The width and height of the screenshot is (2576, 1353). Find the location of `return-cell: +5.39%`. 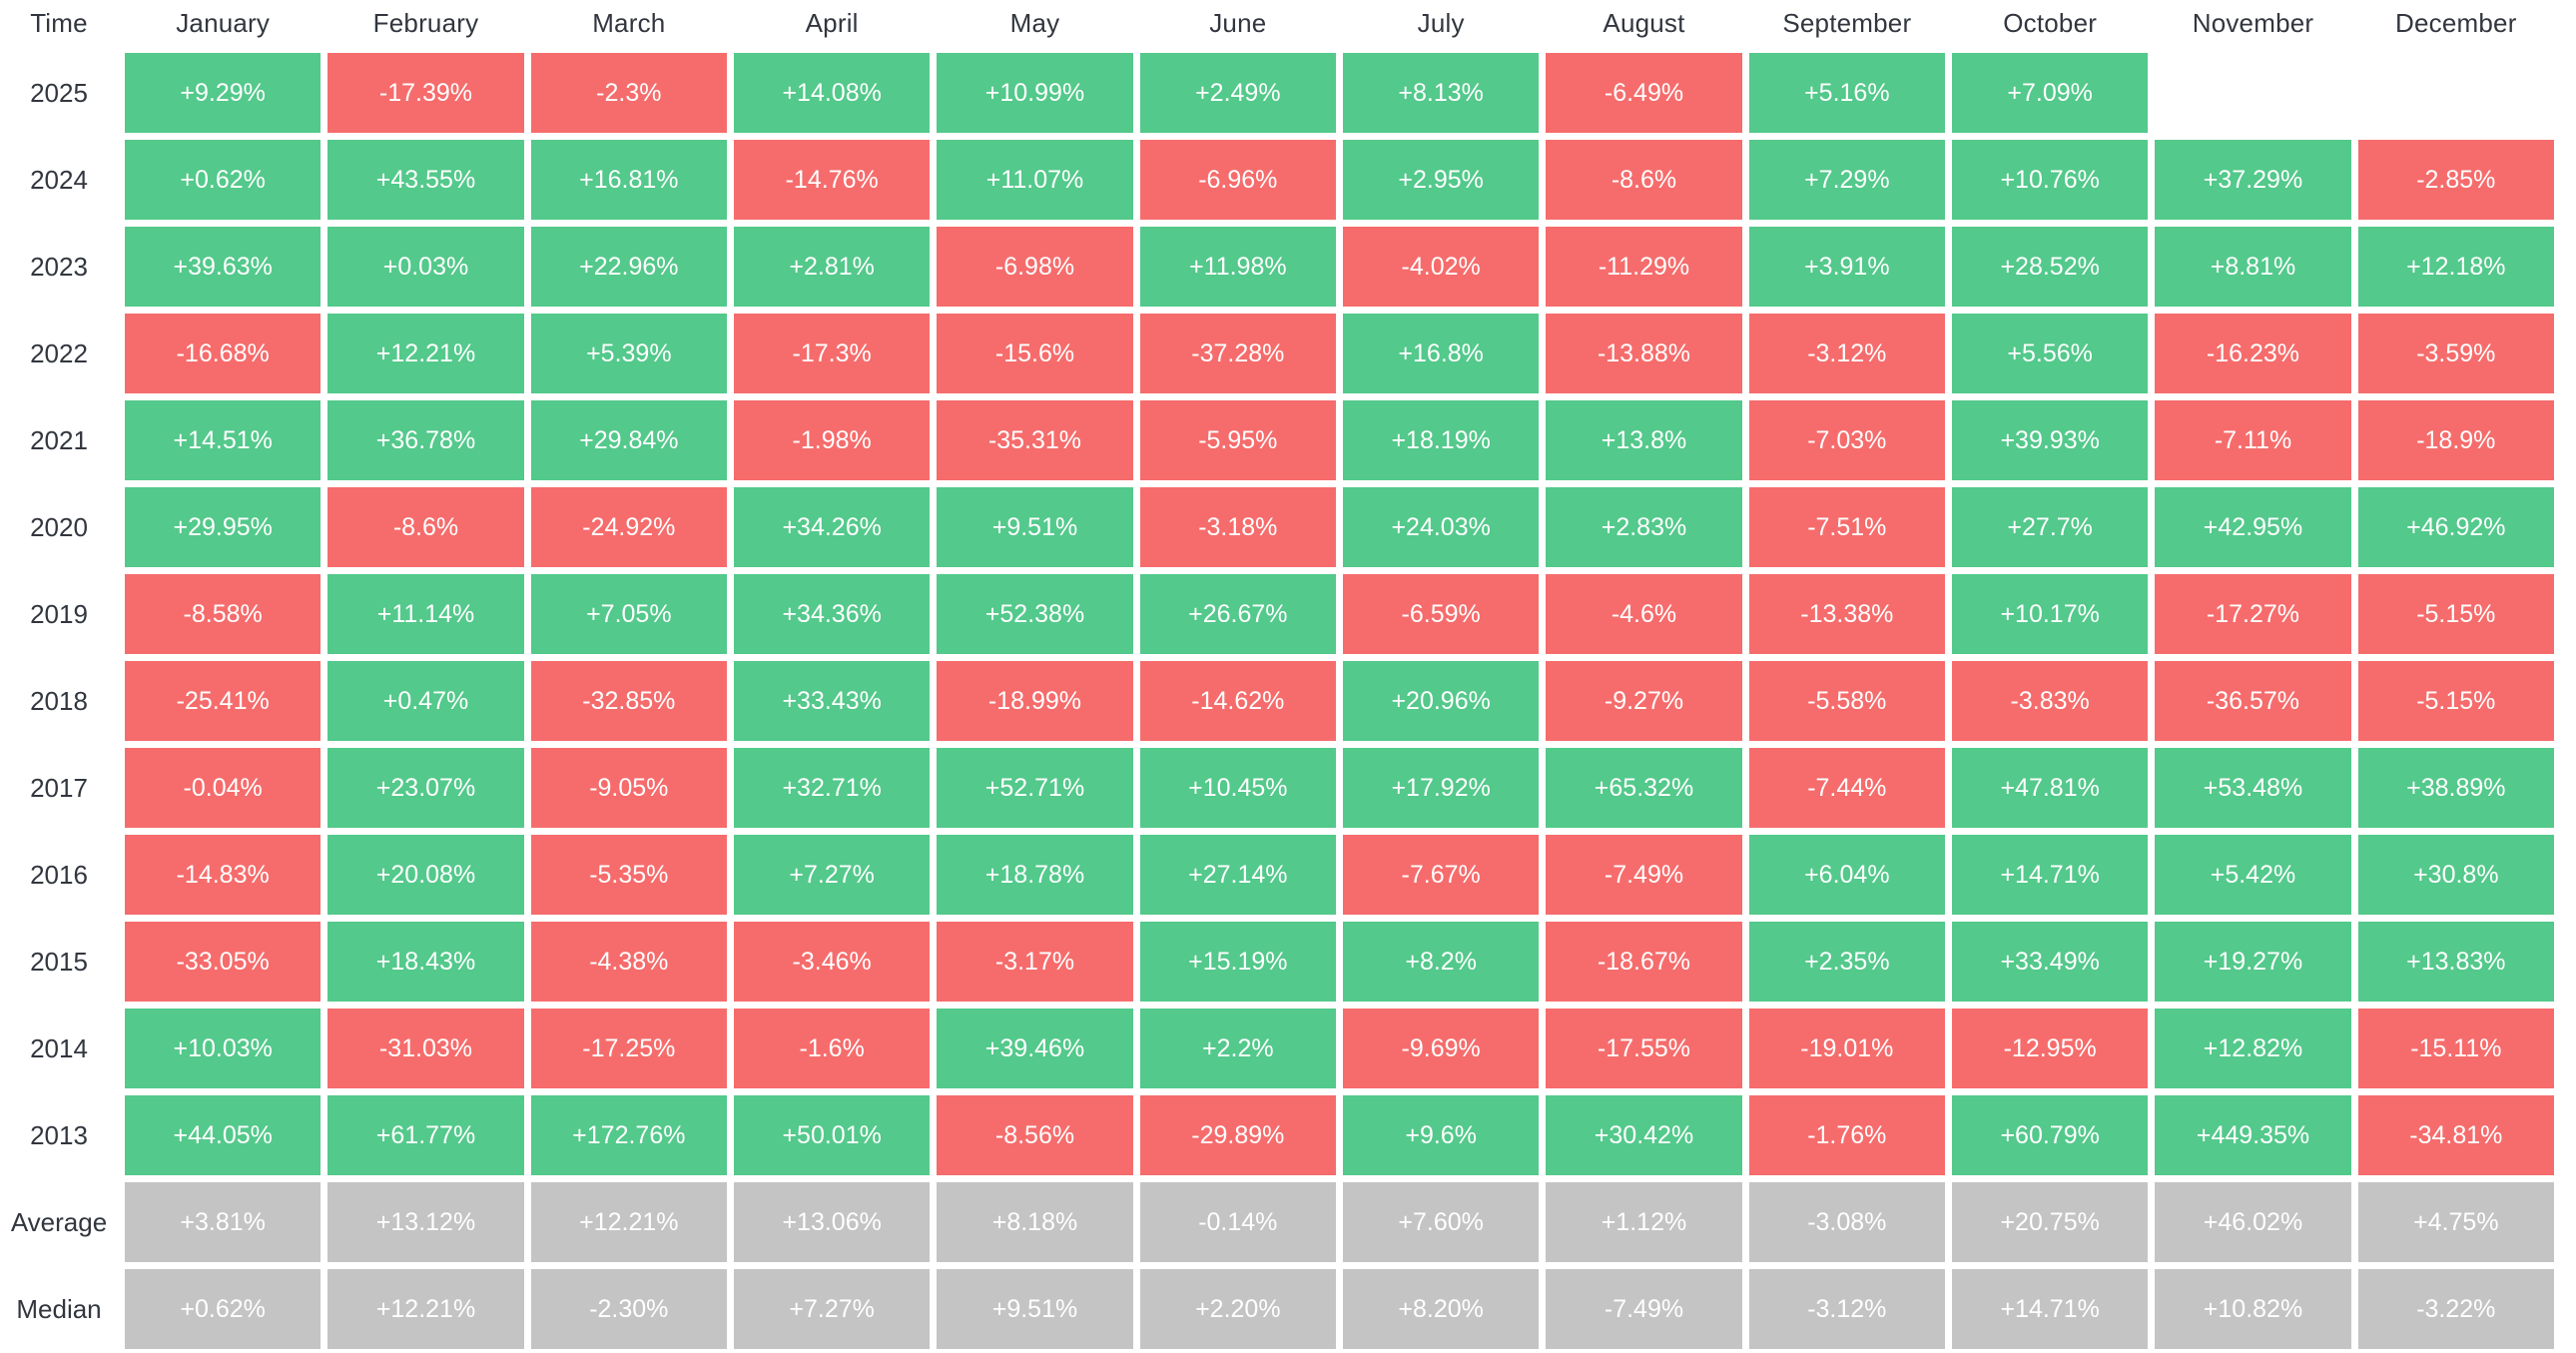

return-cell: +5.39% is located at coordinates (628, 353).